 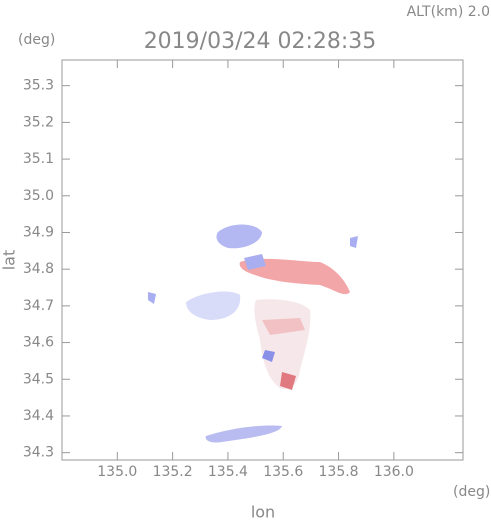 What do you see at coordinates (38, 343) in the screenshot?
I see `y-tick-label: 34.6` at bounding box center [38, 343].